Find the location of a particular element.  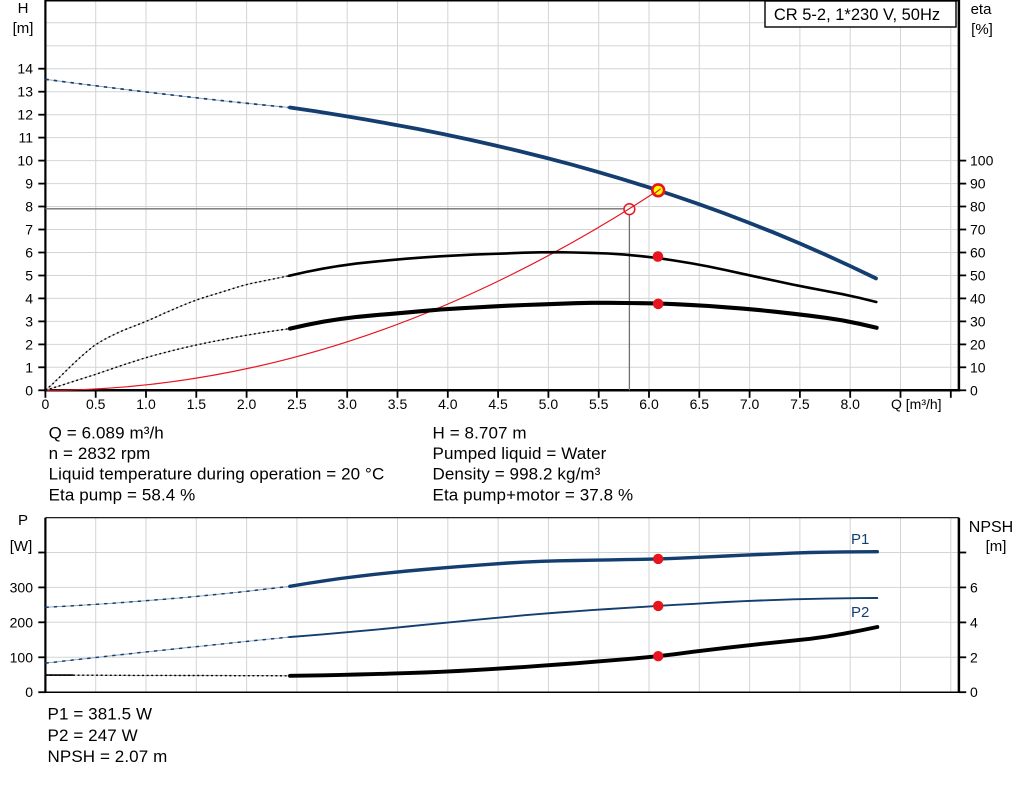

svg-text: 2.5 is located at coordinates (297, 404).